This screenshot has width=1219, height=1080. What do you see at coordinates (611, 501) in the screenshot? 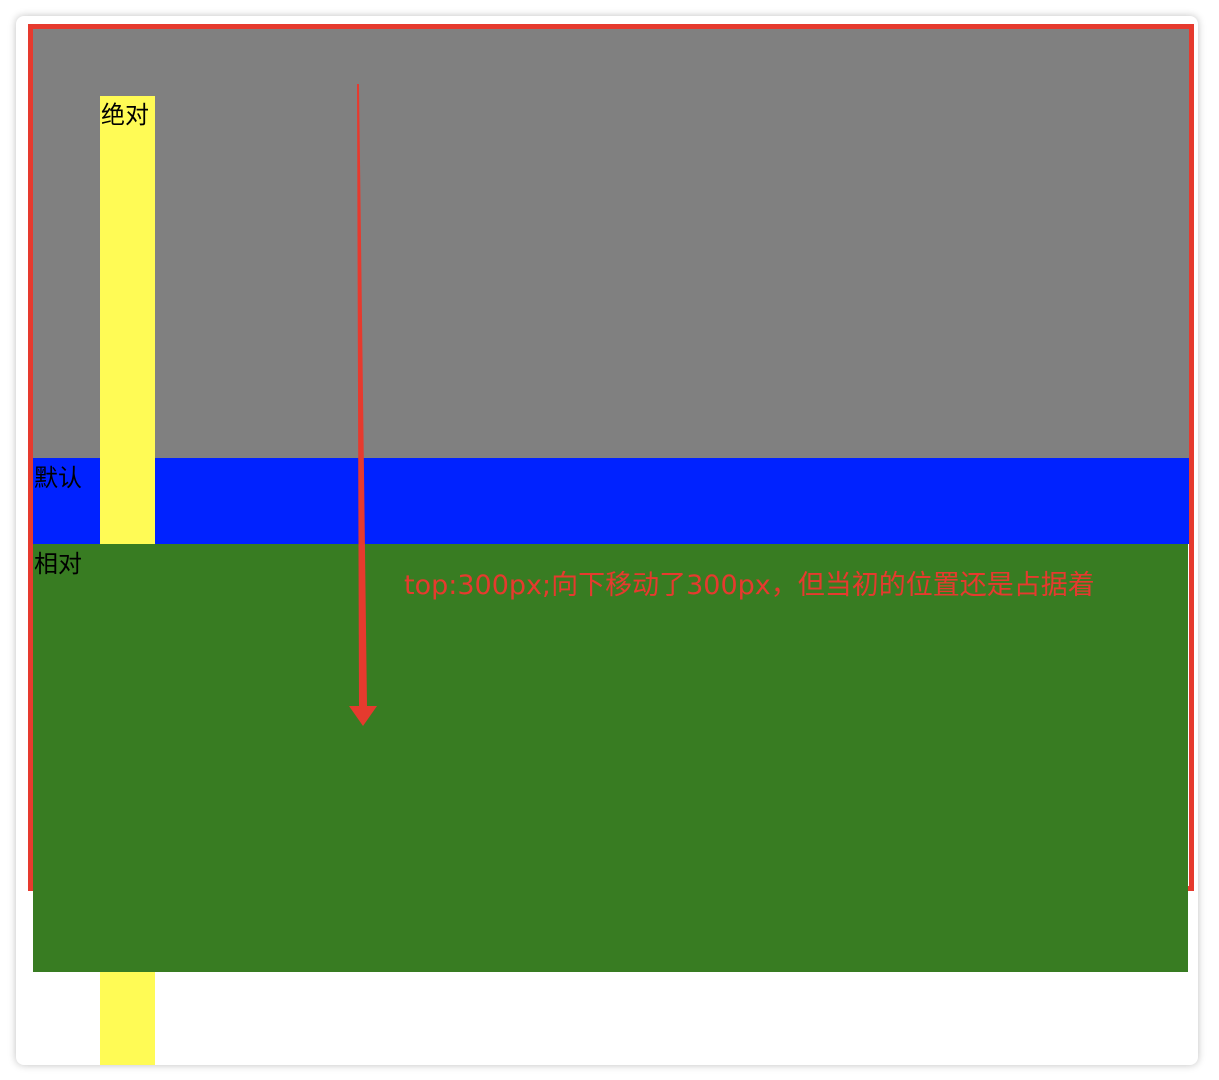
I see `default-block` at bounding box center [611, 501].